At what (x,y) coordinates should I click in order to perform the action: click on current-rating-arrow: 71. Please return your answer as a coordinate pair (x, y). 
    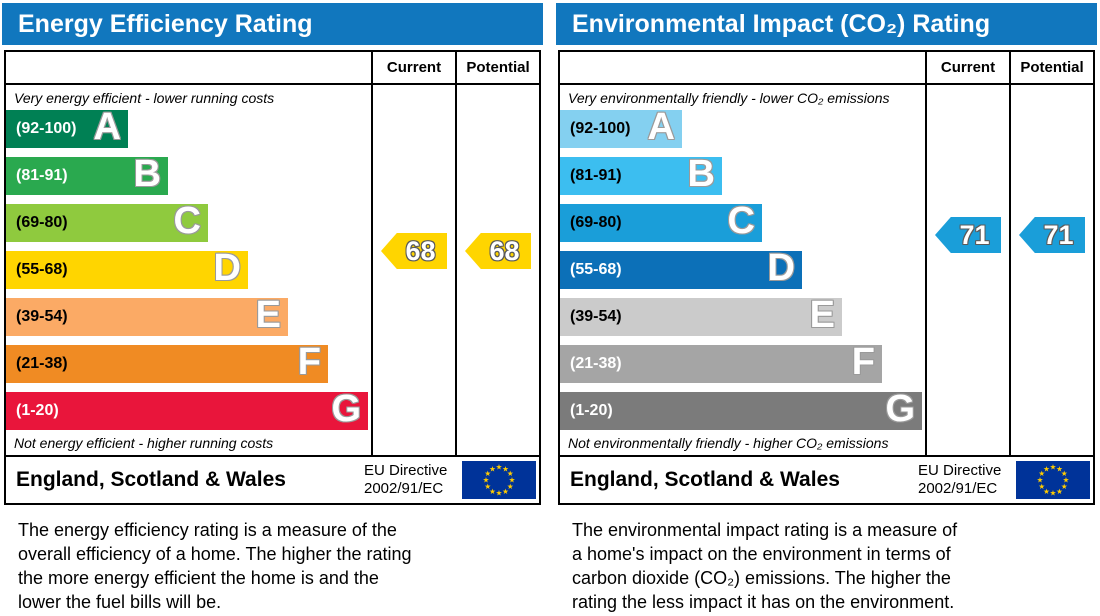
    Looking at the image, I should click on (968, 235).